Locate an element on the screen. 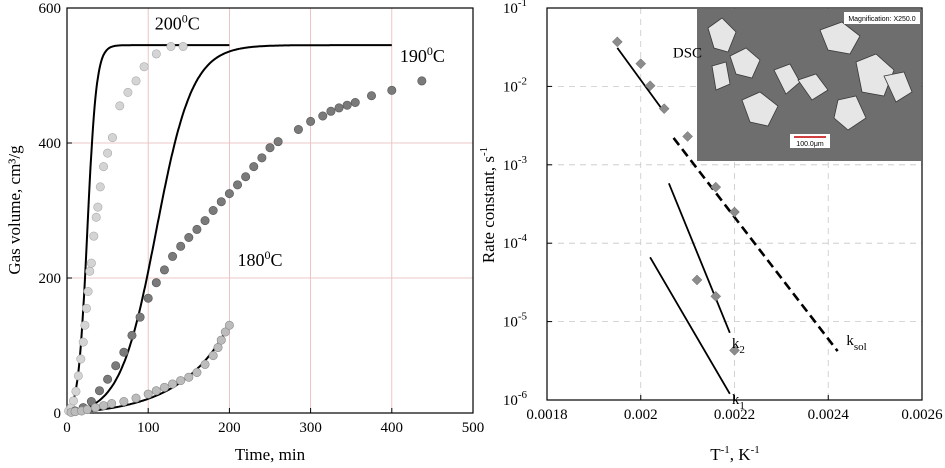  label-k2: k2 is located at coordinates (738, 346).